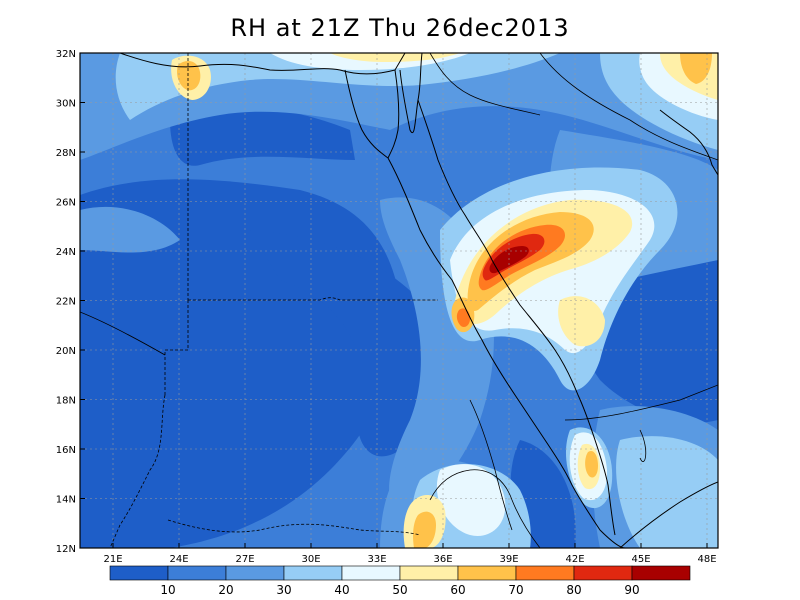  What do you see at coordinates (167, 590) in the screenshot?
I see `colorbar-label: 10` at bounding box center [167, 590].